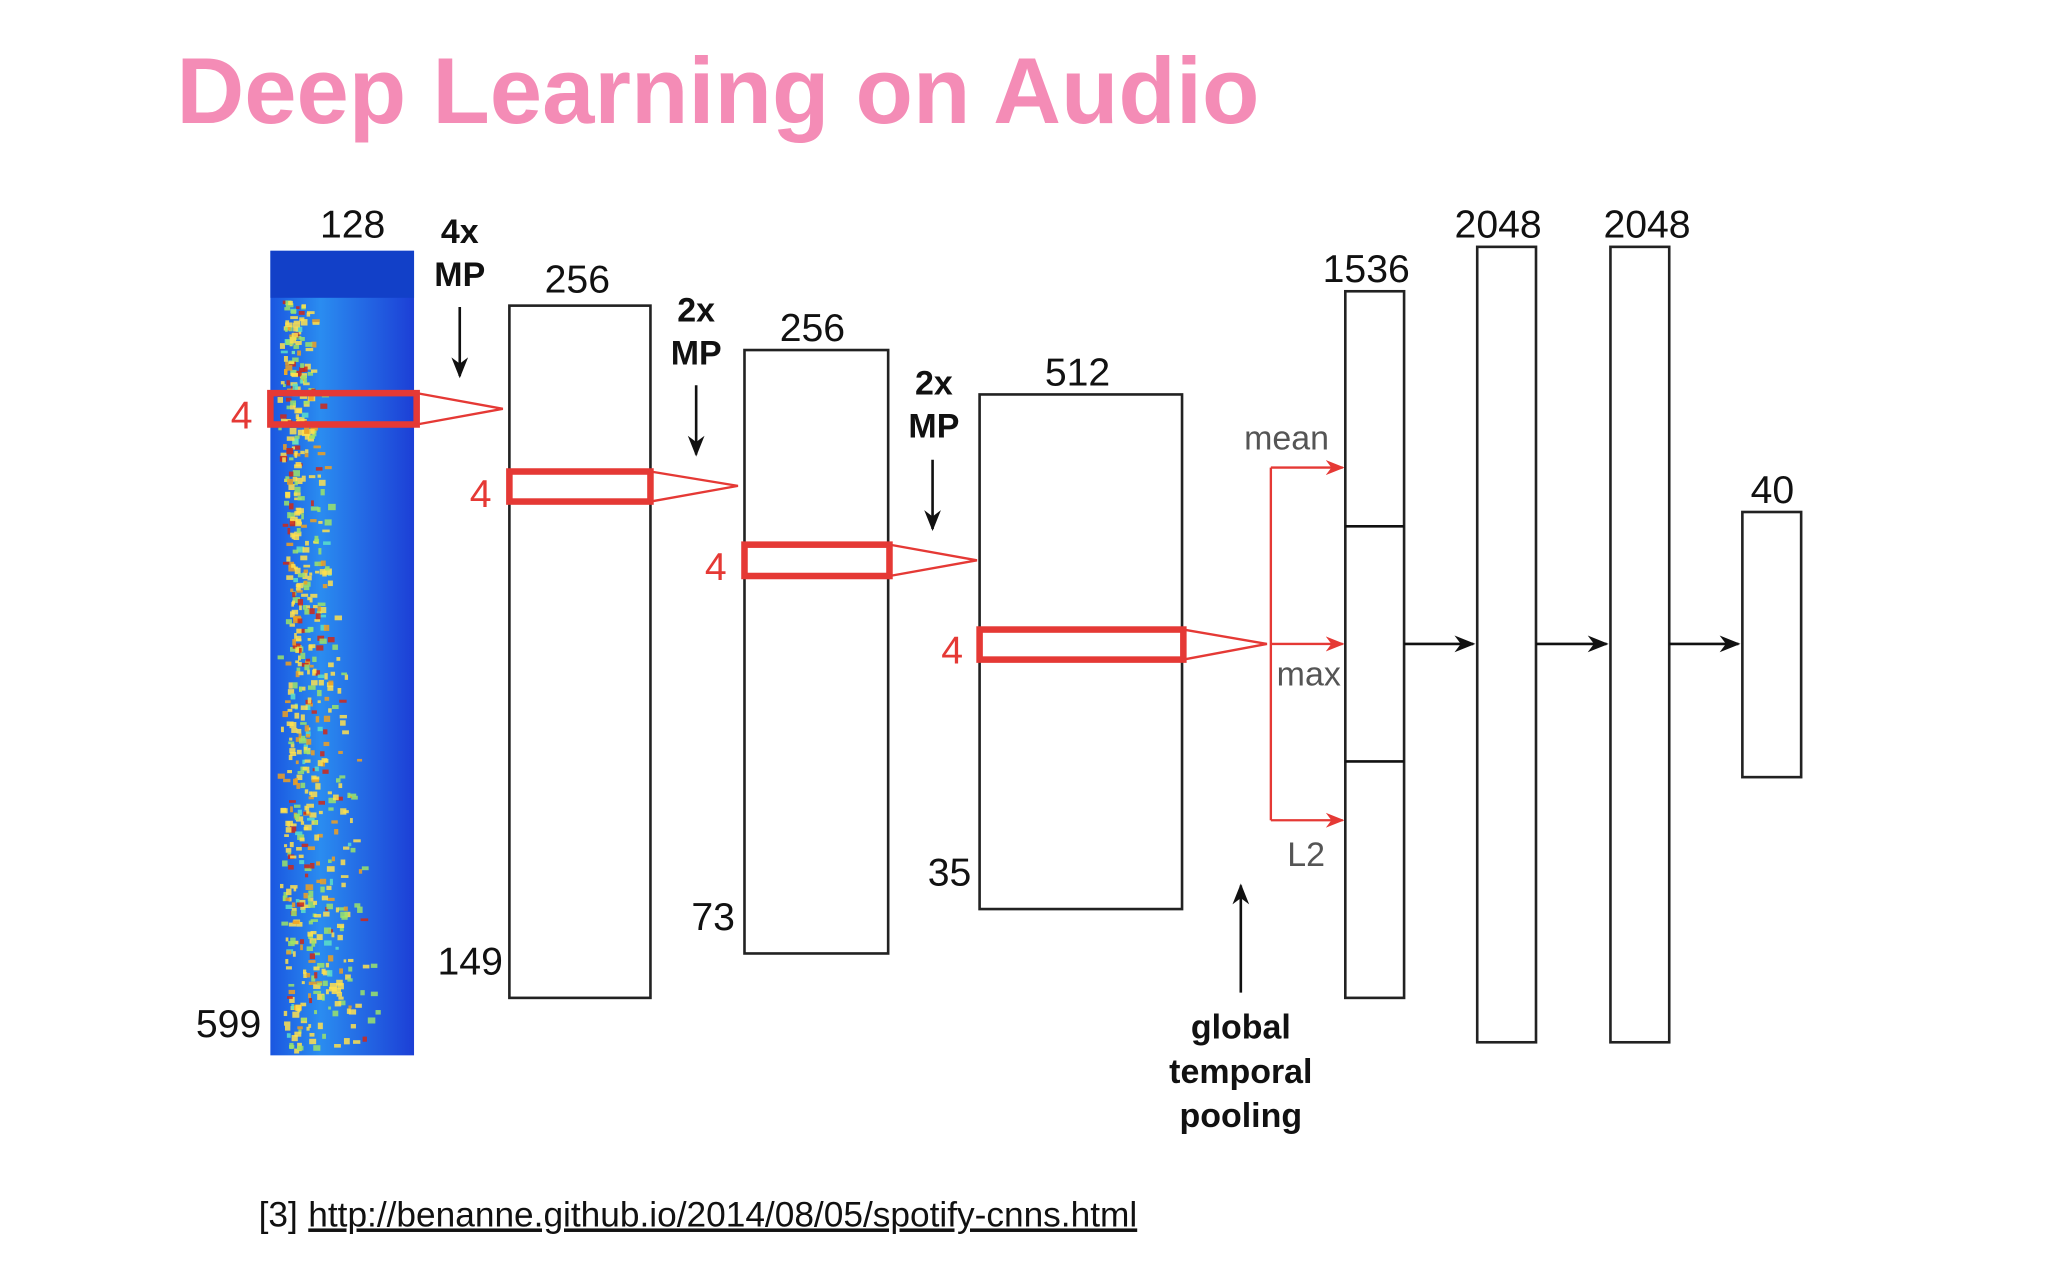 The image size is (2048, 1280). Describe the element at coordinates (459, 275) in the screenshot. I see `pool-label: MP` at that location.